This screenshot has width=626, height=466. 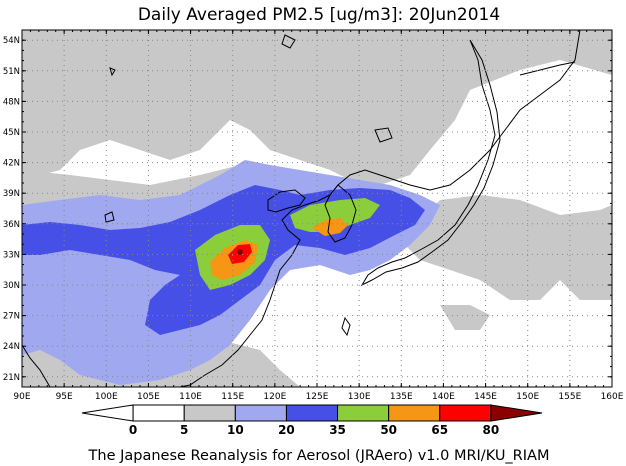 I want to click on lon-tick-label: 130E, so click(x=359, y=397).